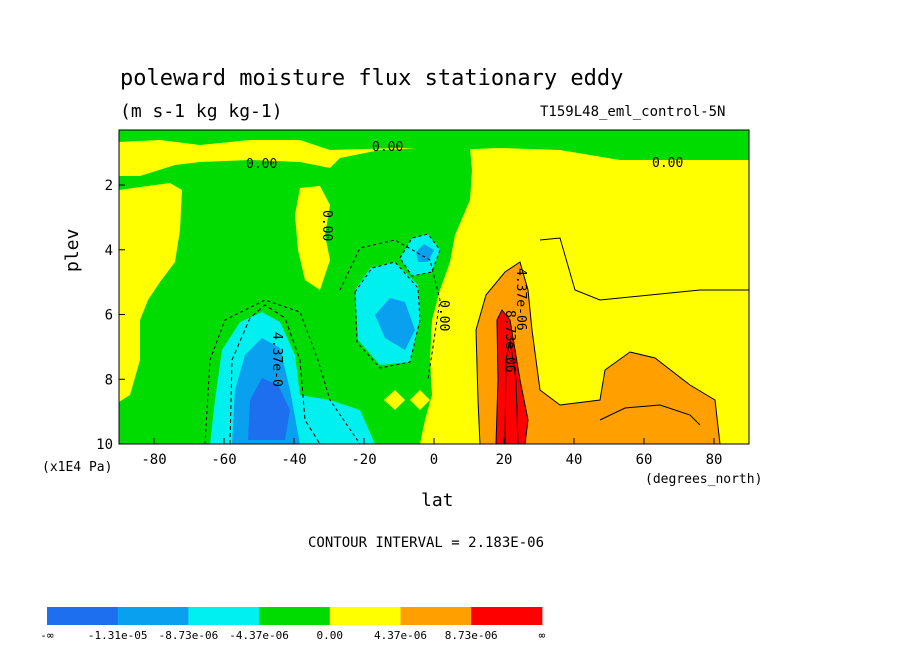  What do you see at coordinates (633, 112) in the screenshot?
I see `run-id: T159L48_eml_control-5N` at bounding box center [633, 112].